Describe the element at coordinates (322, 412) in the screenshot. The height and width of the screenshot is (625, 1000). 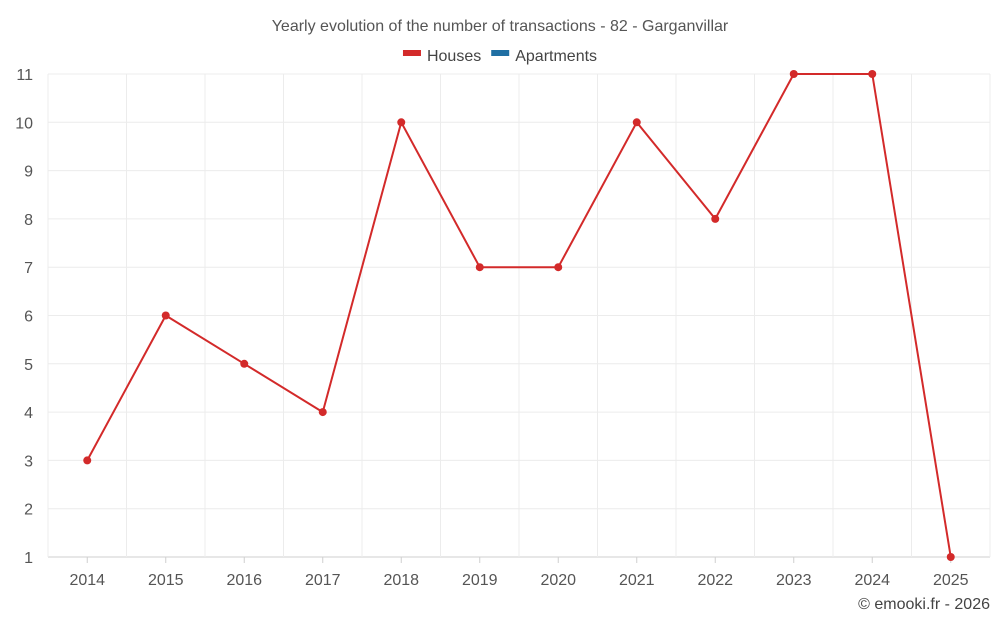
I see `data-point-houses-2017` at that location.